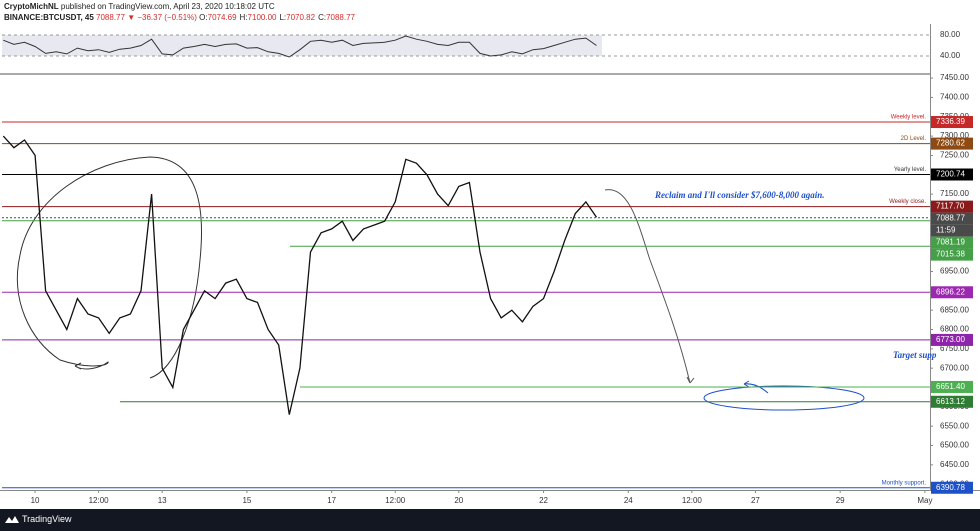 This screenshot has width=980, height=531. I want to click on rsi-line, so click(300, 46).